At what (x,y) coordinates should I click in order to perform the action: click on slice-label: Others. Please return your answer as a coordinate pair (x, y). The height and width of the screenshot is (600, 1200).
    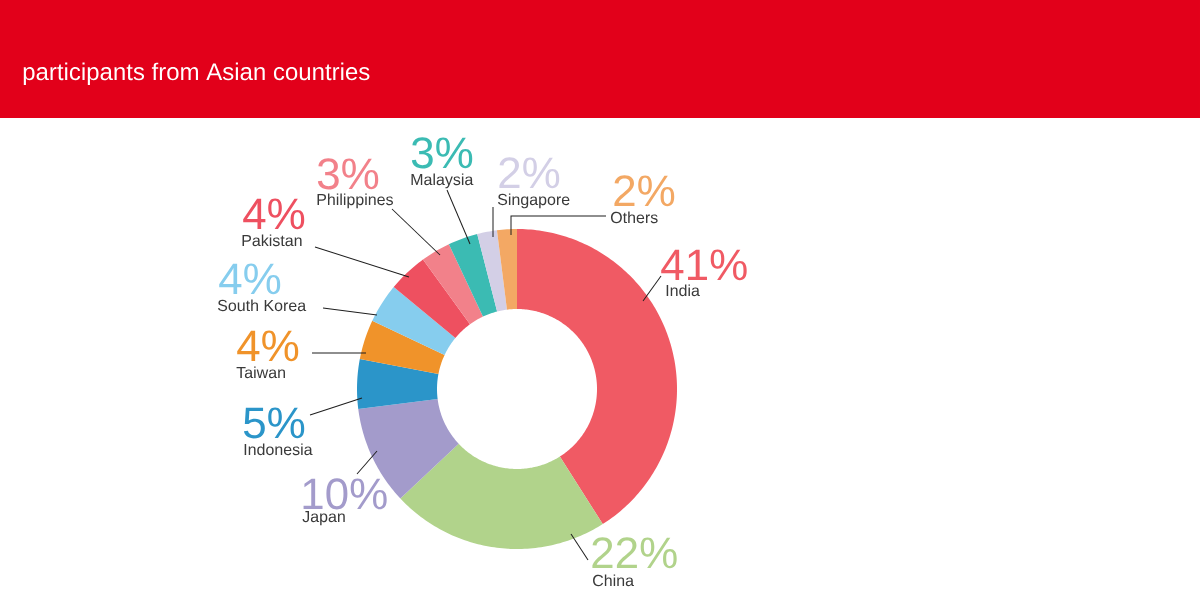
    Looking at the image, I should click on (634, 217).